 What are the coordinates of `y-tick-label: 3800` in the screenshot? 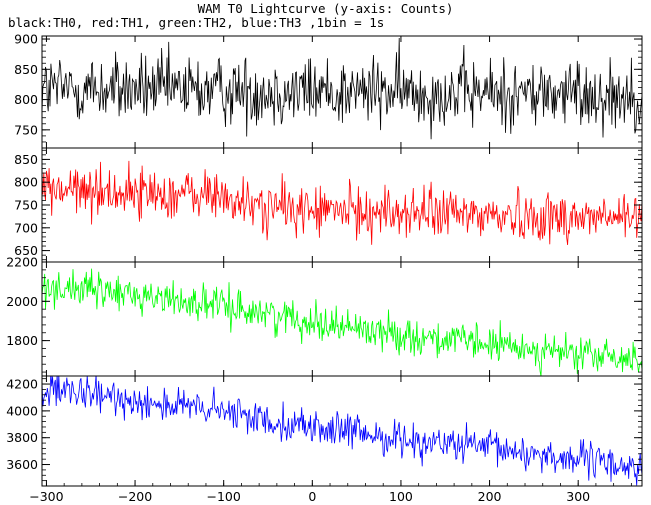 It's located at (22, 437).